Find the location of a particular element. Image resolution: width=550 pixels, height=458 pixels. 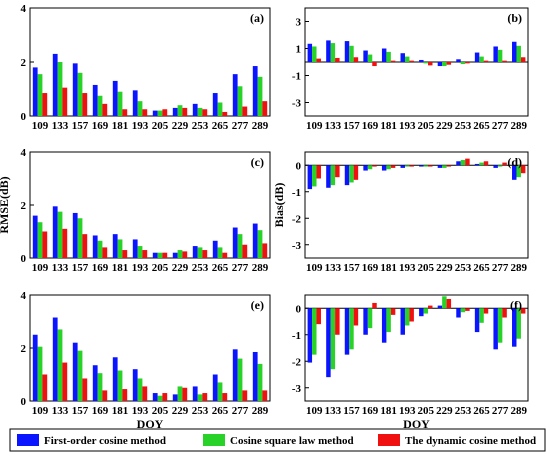

y-tick-label: 2 is located at coordinates (24, 63).